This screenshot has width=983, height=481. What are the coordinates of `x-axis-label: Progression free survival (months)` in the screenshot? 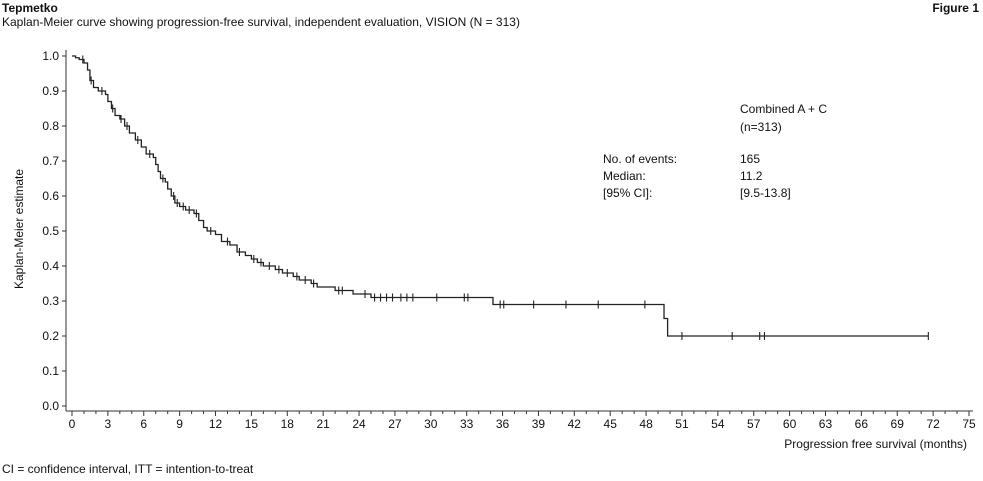 It's located at (875, 444).